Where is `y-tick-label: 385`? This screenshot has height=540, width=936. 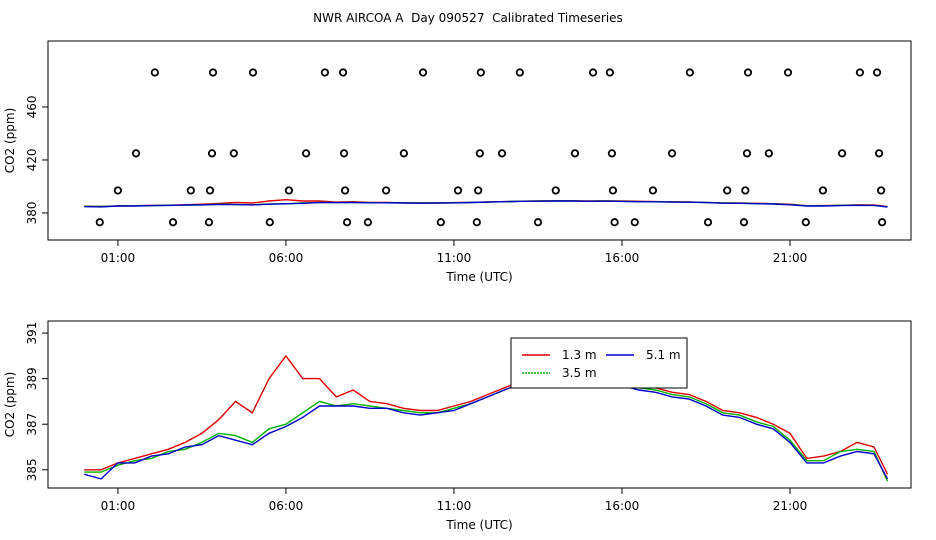
y-tick-label: 385 is located at coordinates (32, 469).